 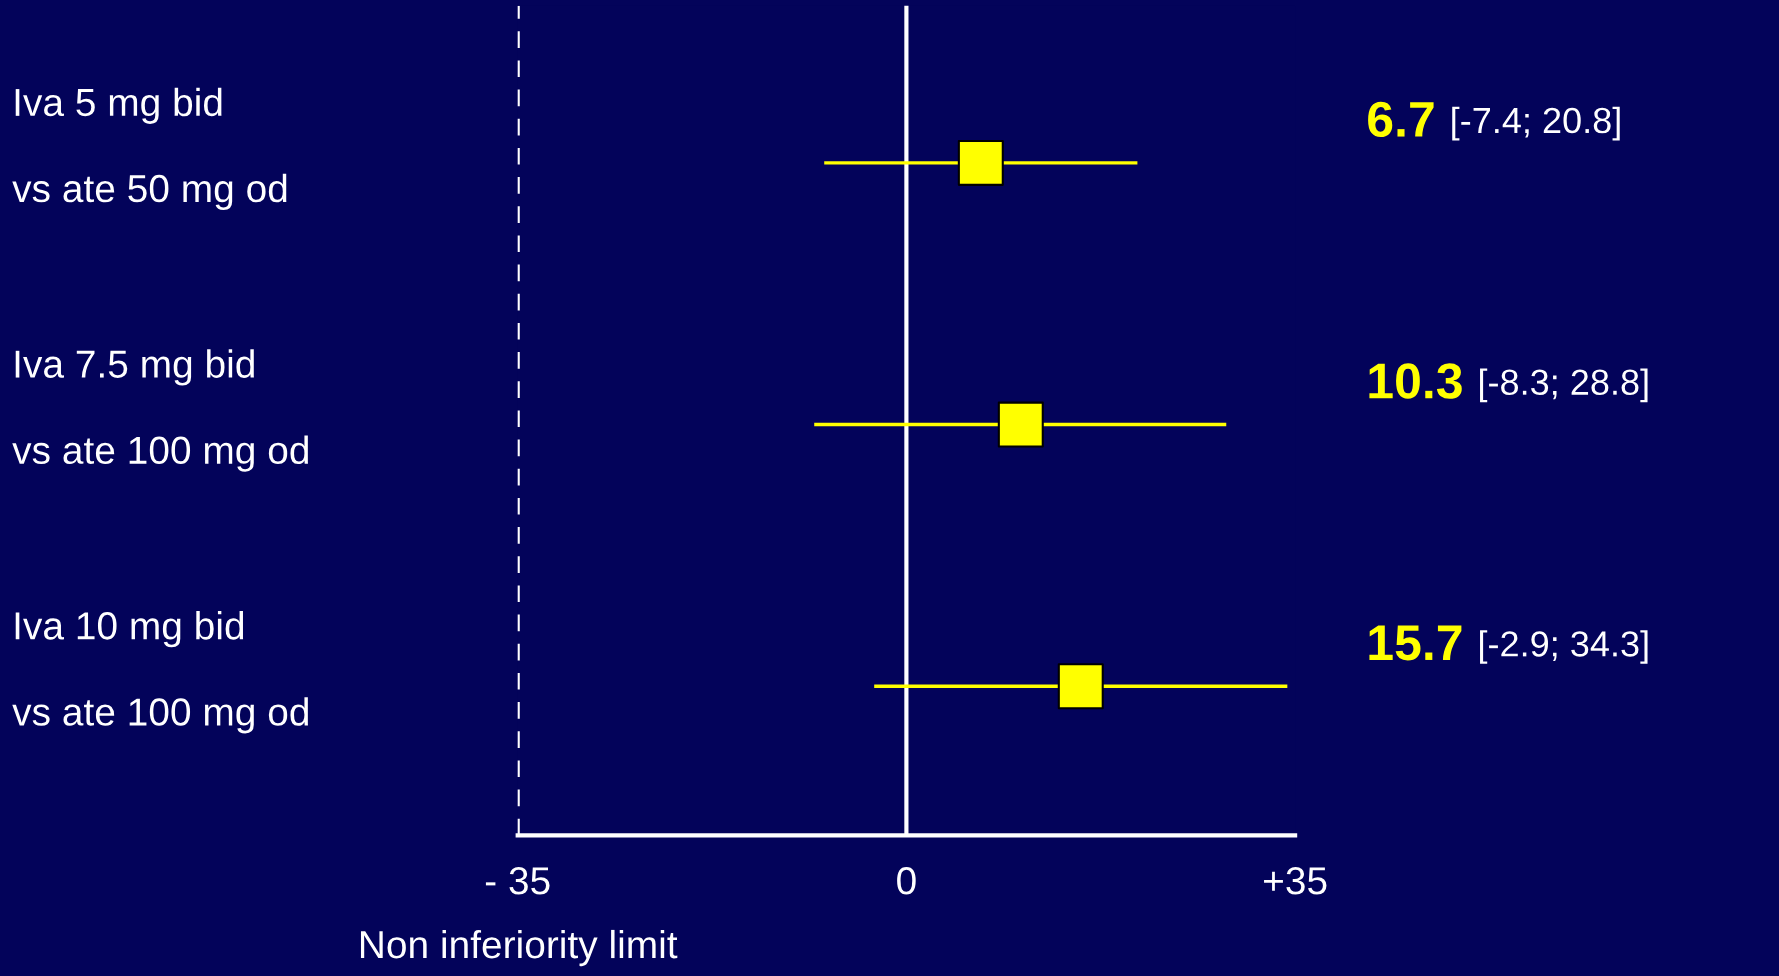 I want to click on x-tick-label: - 35, so click(x=517, y=881).